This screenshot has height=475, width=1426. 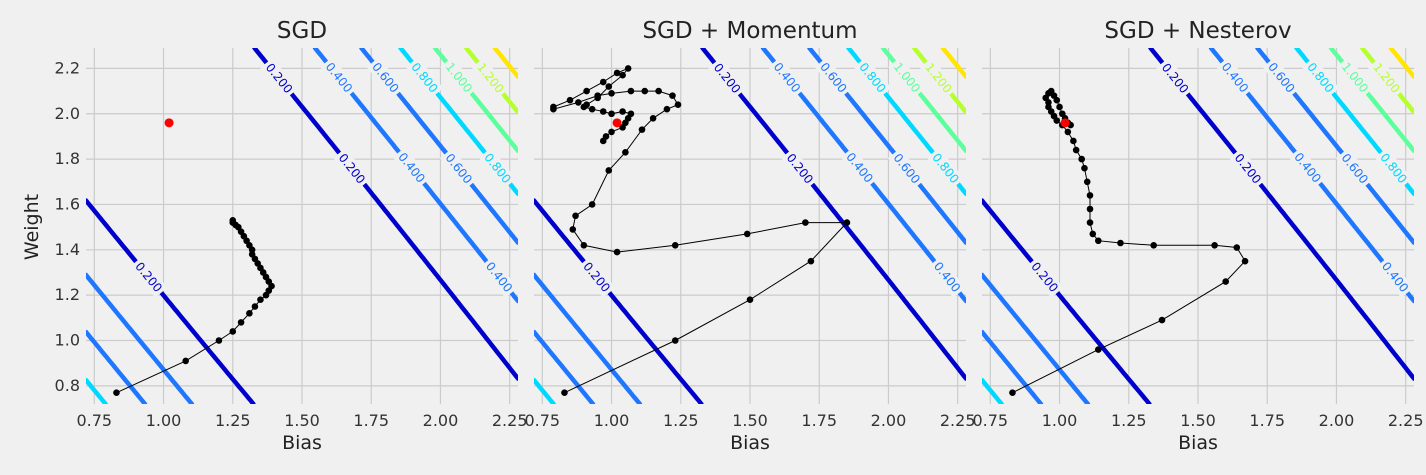 I want to click on y-tick-label: 1.0, so click(x=67, y=340).